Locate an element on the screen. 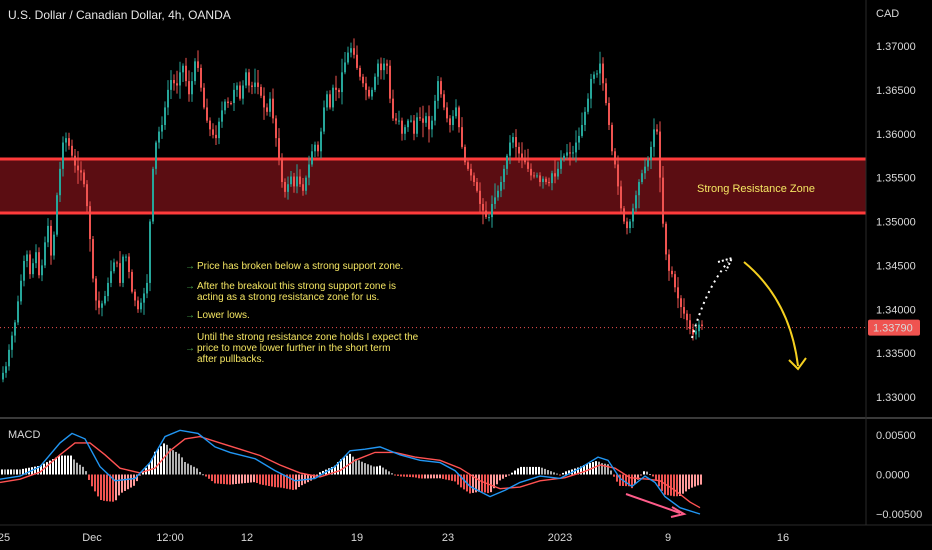 The height and width of the screenshot is (550, 932). last-price-badge is located at coordinates (894, 327).